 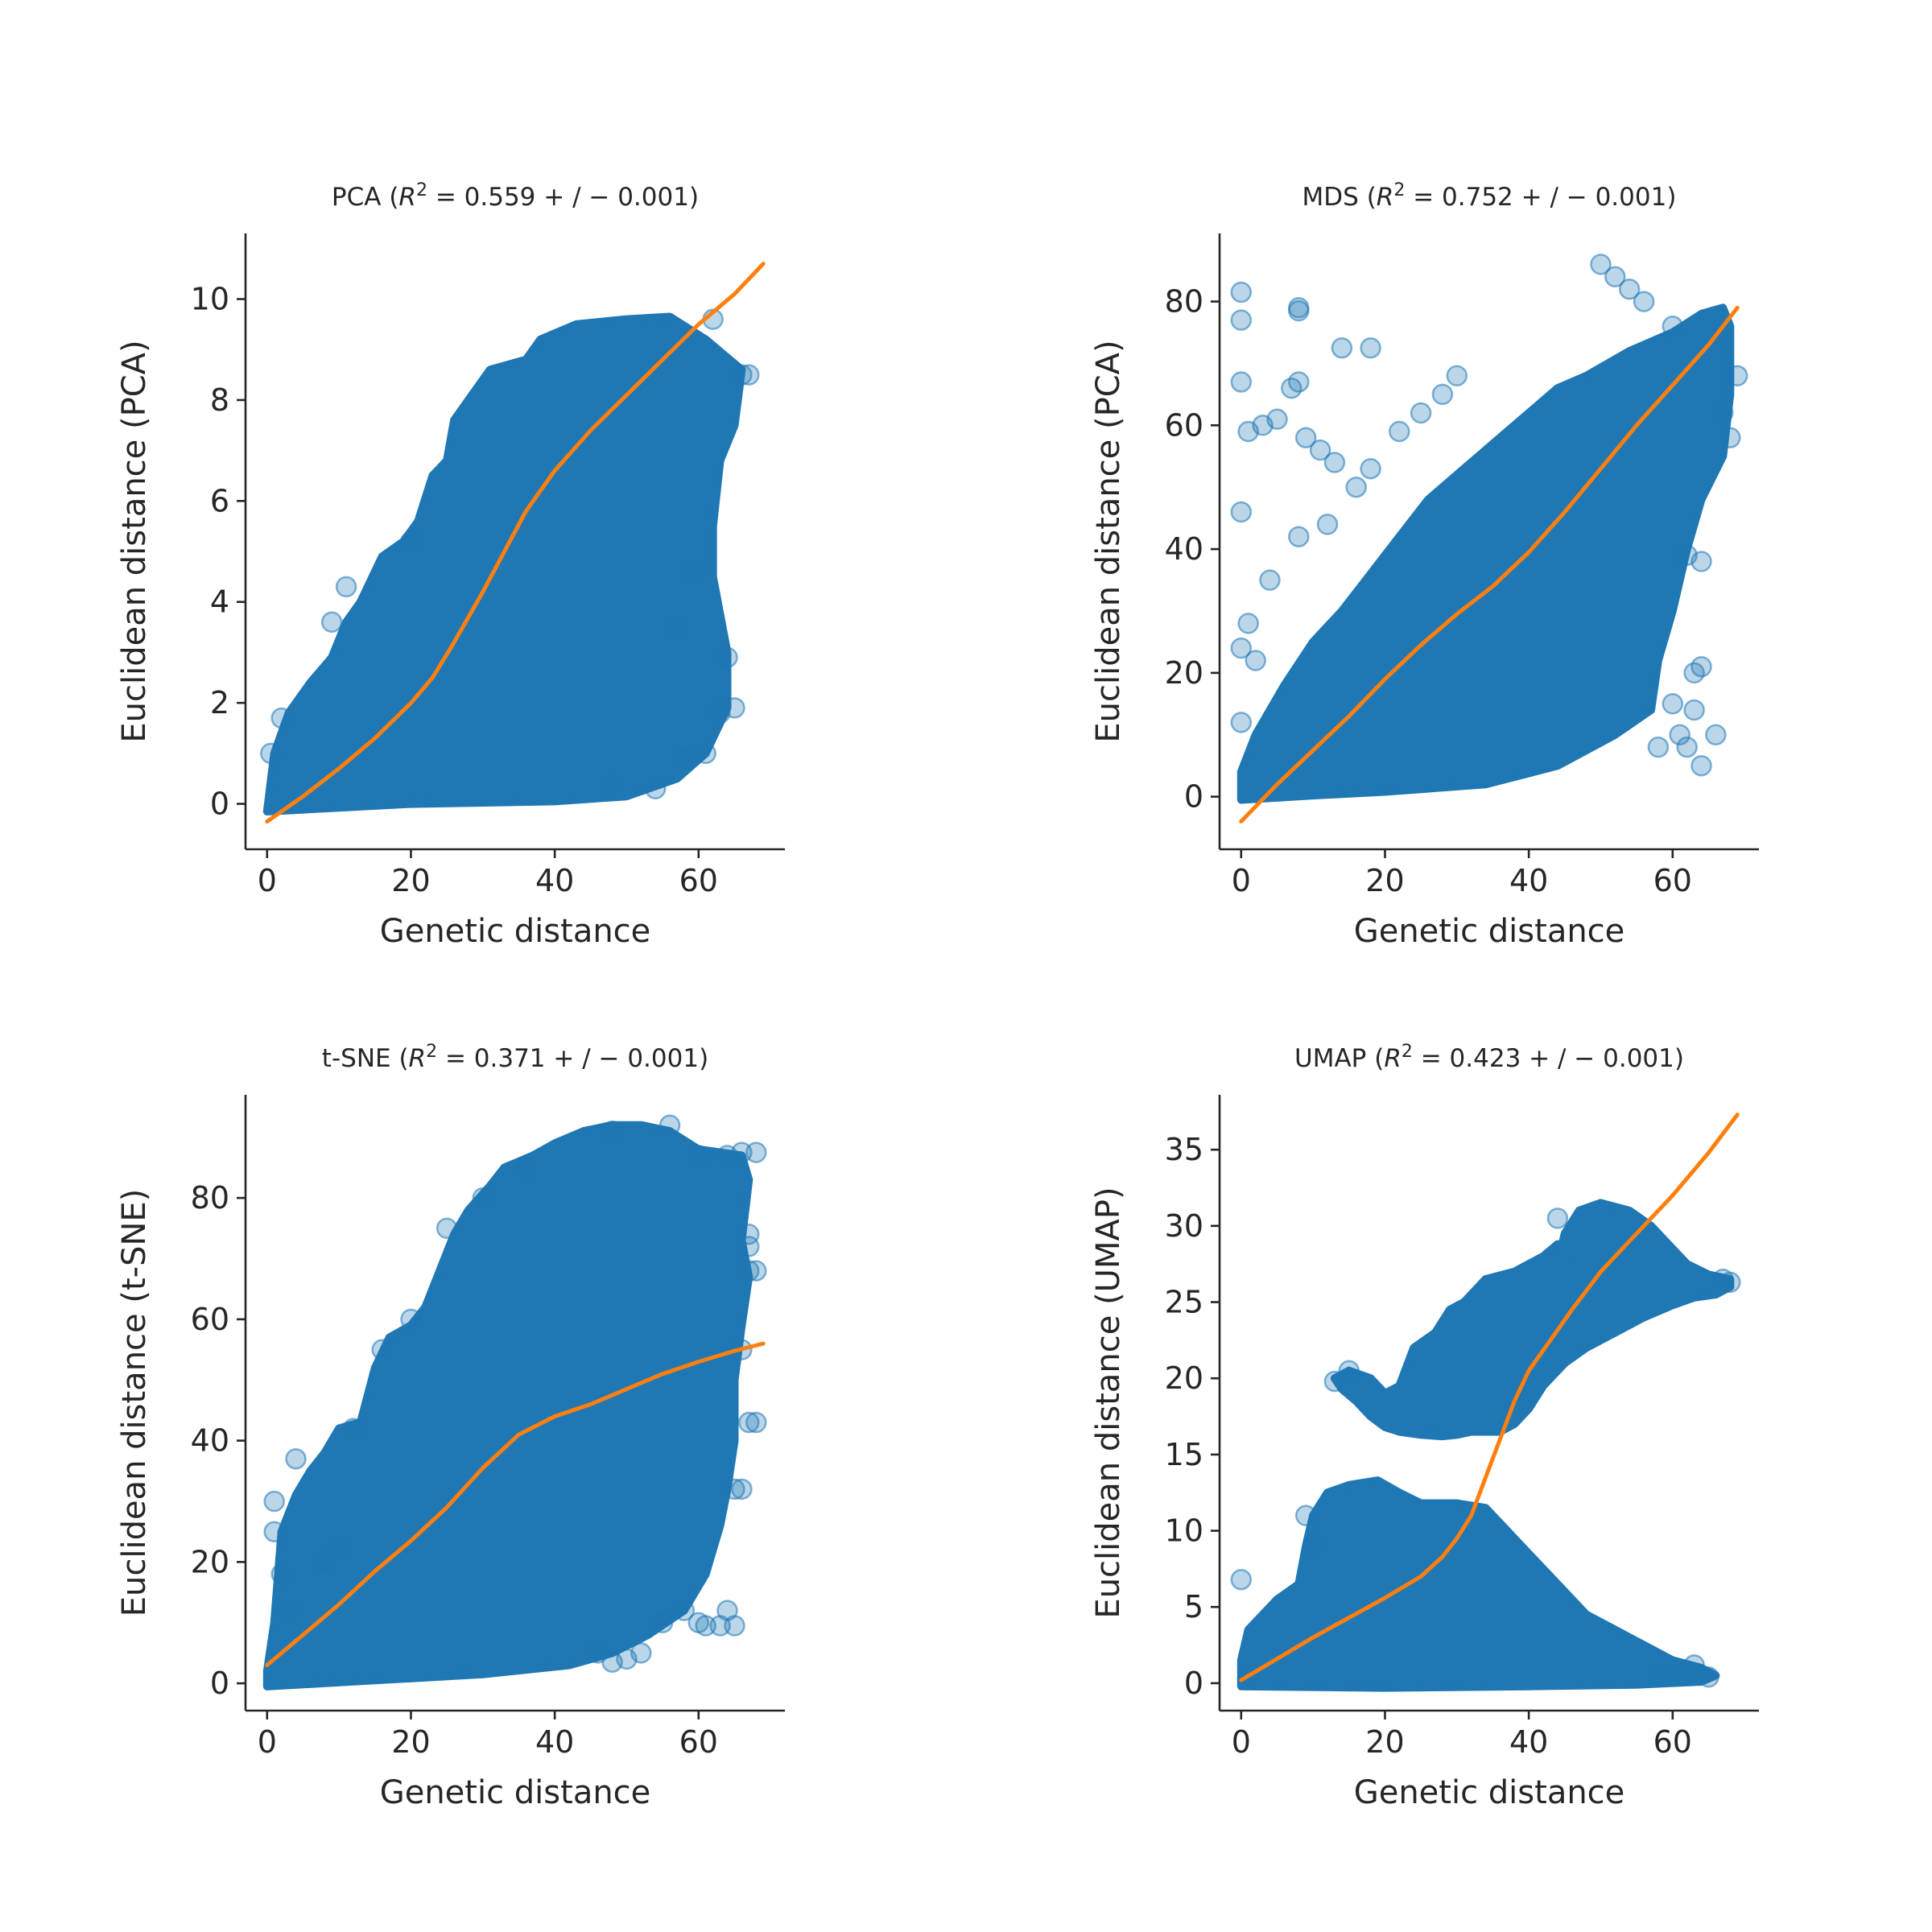 I want to click on y-tick-label: 2, so click(x=219, y=702).